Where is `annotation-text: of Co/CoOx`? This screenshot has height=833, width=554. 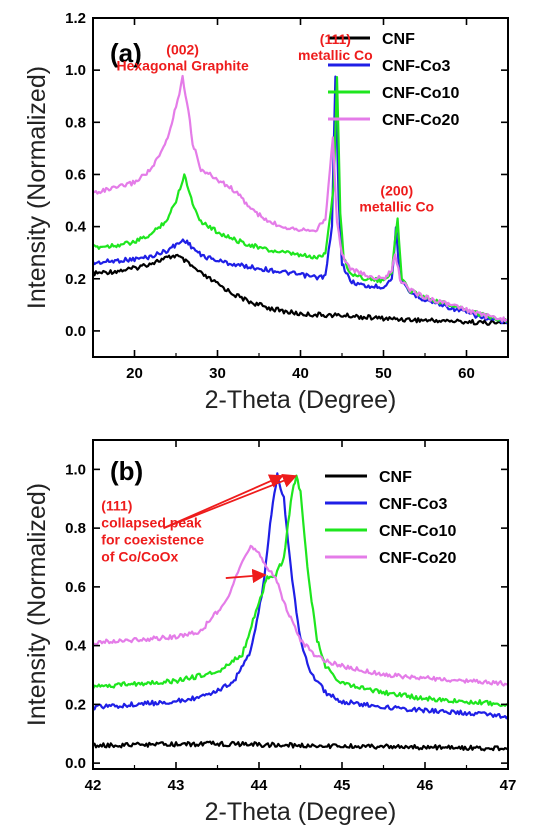
annotation-text: of Co/CoOx is located at coordinates (139, 557).